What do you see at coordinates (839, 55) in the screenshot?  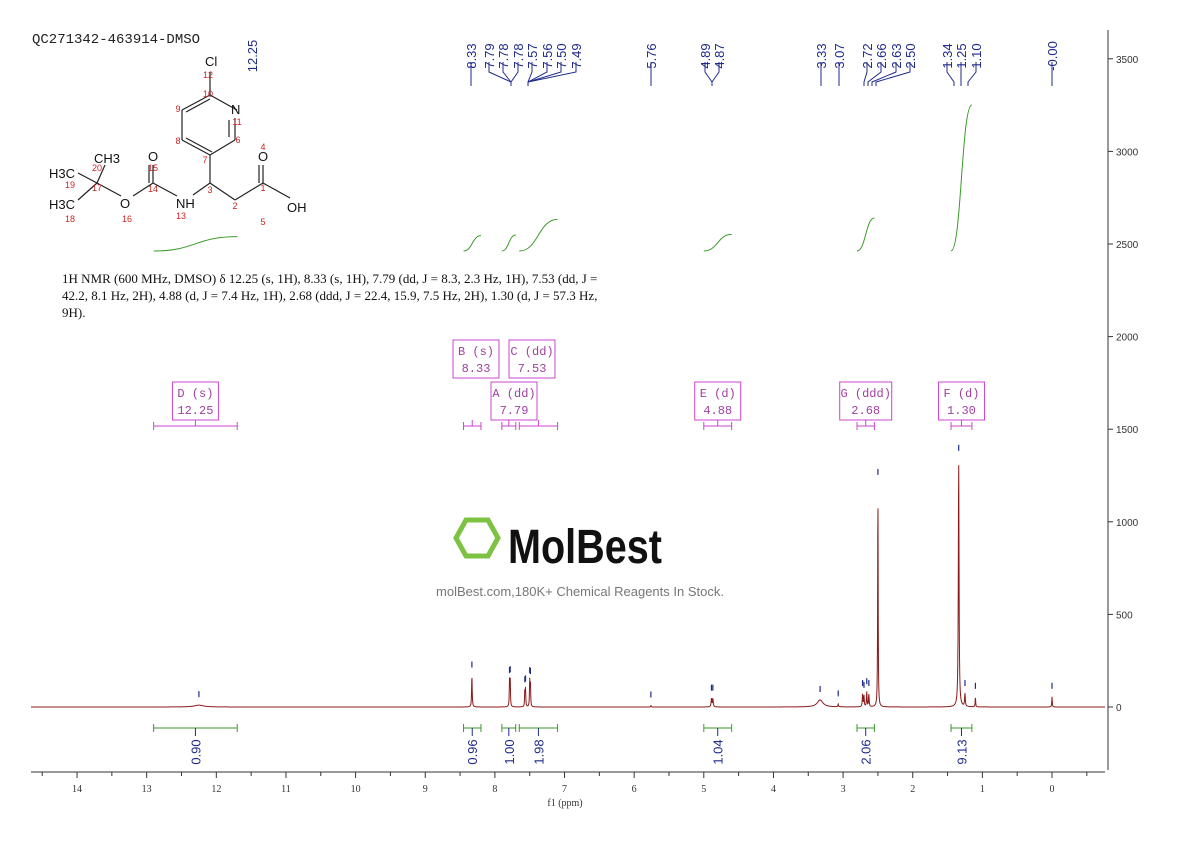 I see `peak-label: 3.07` at bounding box center [839, 55].